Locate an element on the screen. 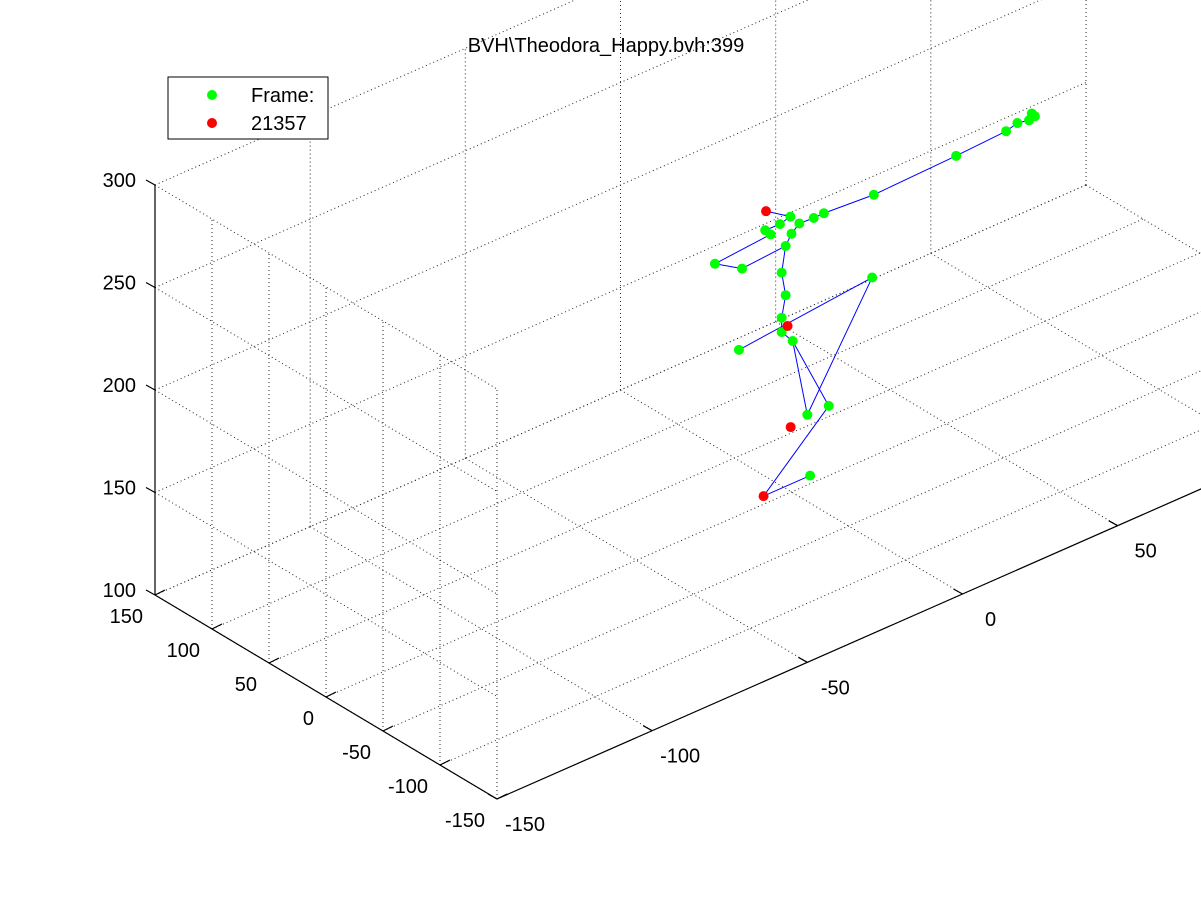 Image resolution: width=1201 pixels, height=901 pixels. y-tick-label: -50 is located at coordinates (356, 753).